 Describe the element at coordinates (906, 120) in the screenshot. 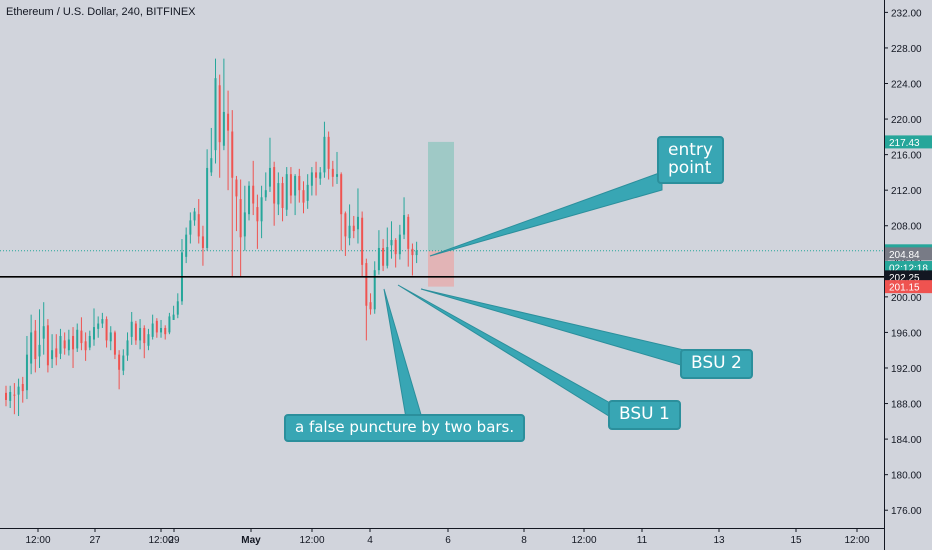

I see `price-tick-label: 220.00` at that location.